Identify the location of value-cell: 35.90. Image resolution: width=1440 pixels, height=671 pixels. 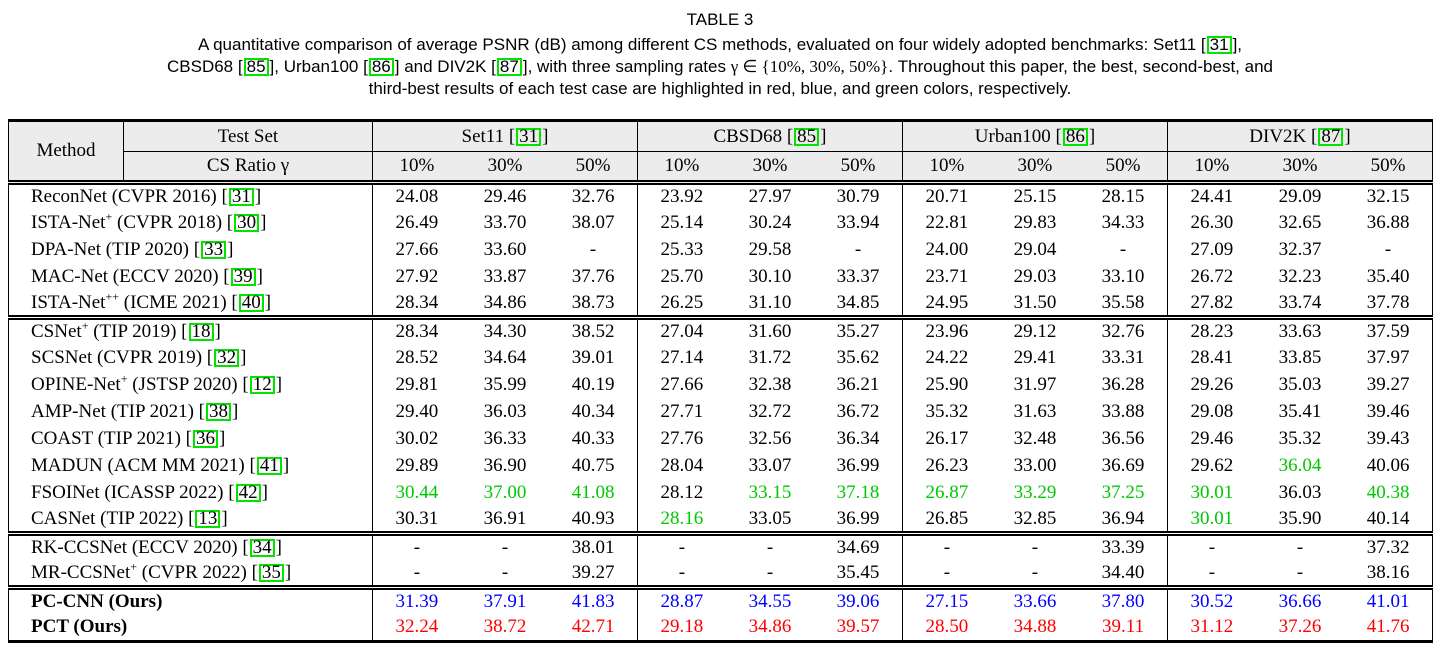
(1300, 518).